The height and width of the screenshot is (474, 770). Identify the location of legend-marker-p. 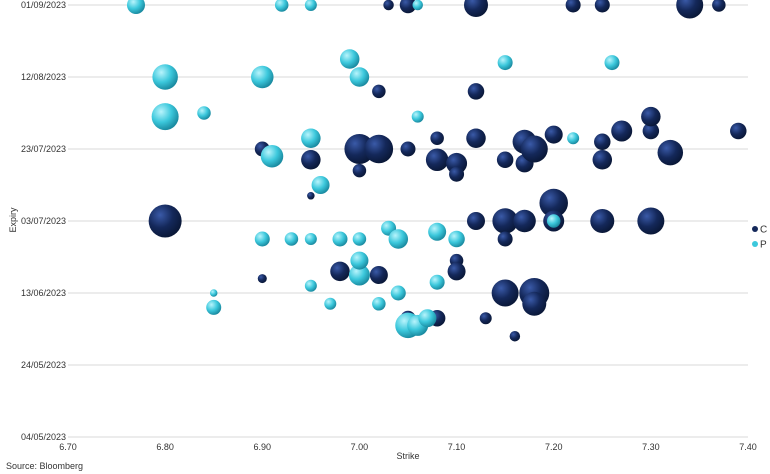
(755, 244).